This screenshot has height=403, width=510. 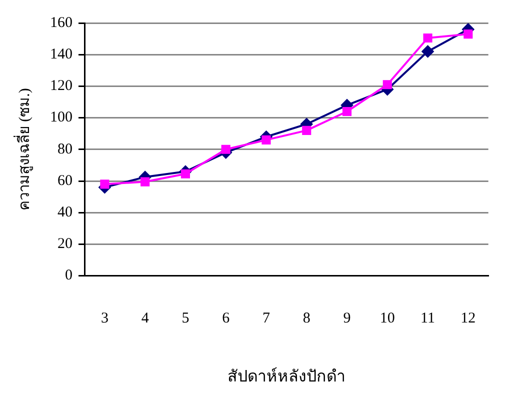 What do you see at coordinates (104, 318) in the screenshot?
I see `x-tick-label: 3` at bounding box center [104, 318].